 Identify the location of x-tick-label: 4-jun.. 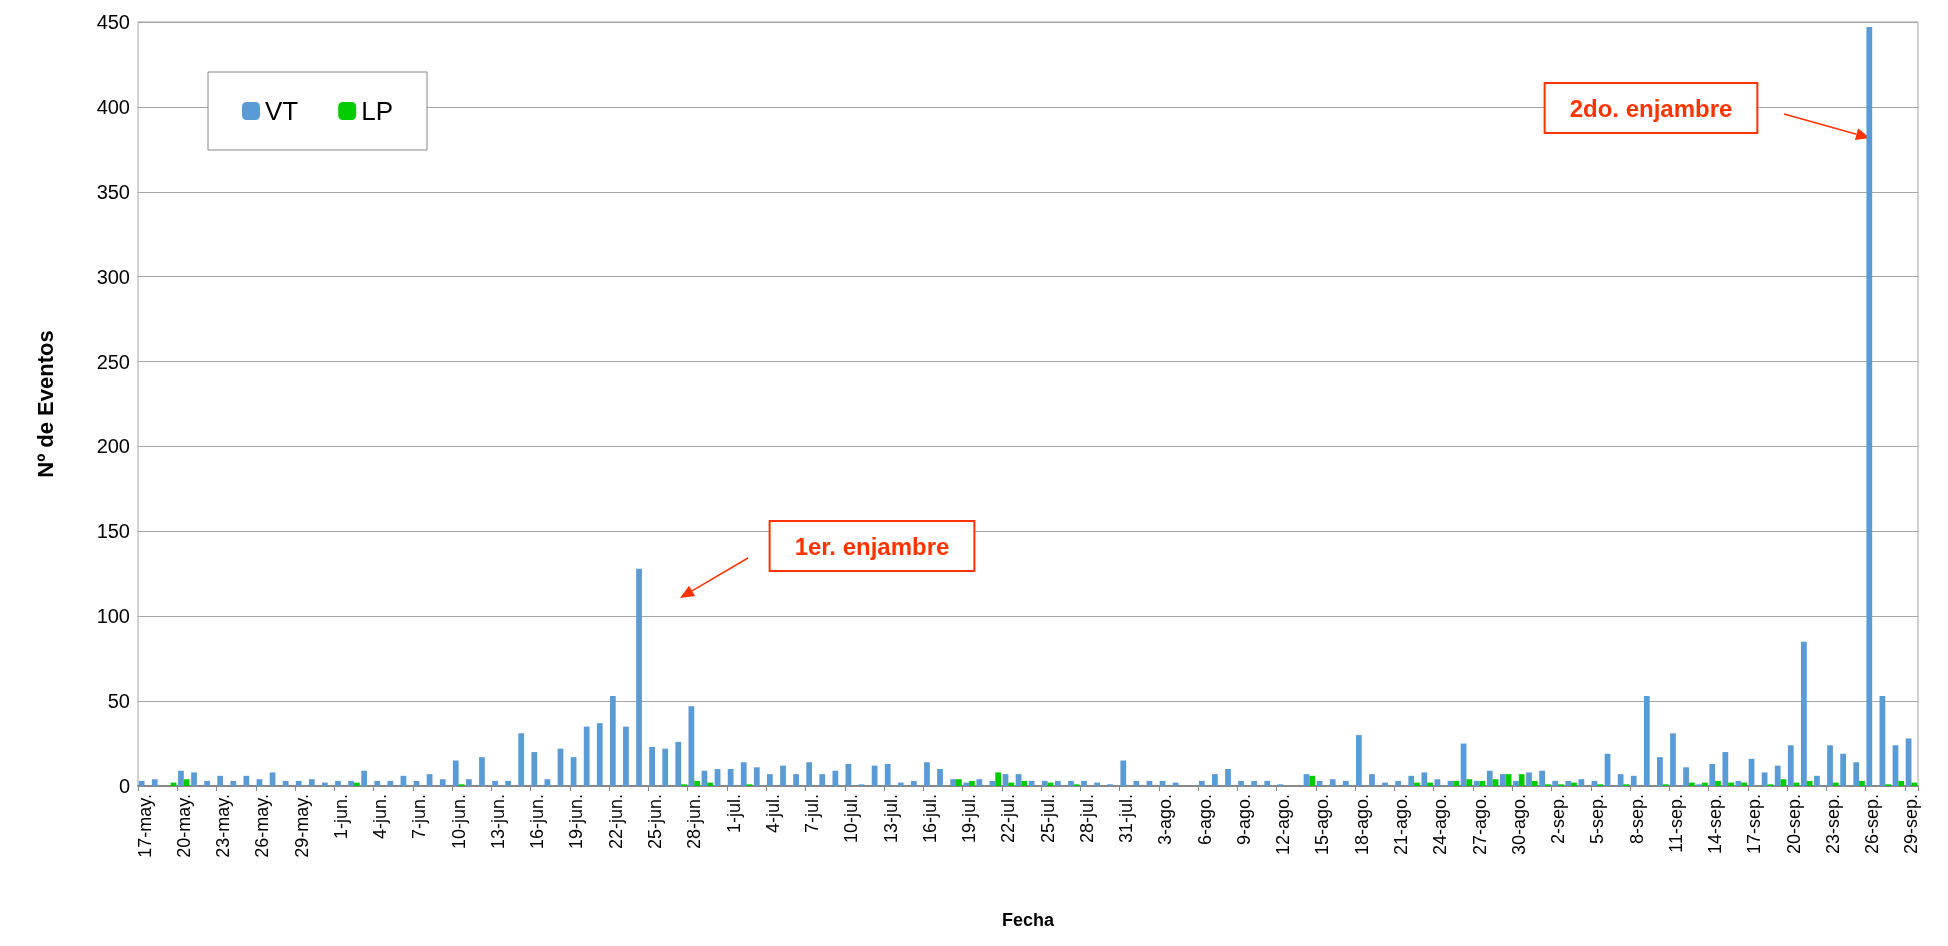
(380, 817).